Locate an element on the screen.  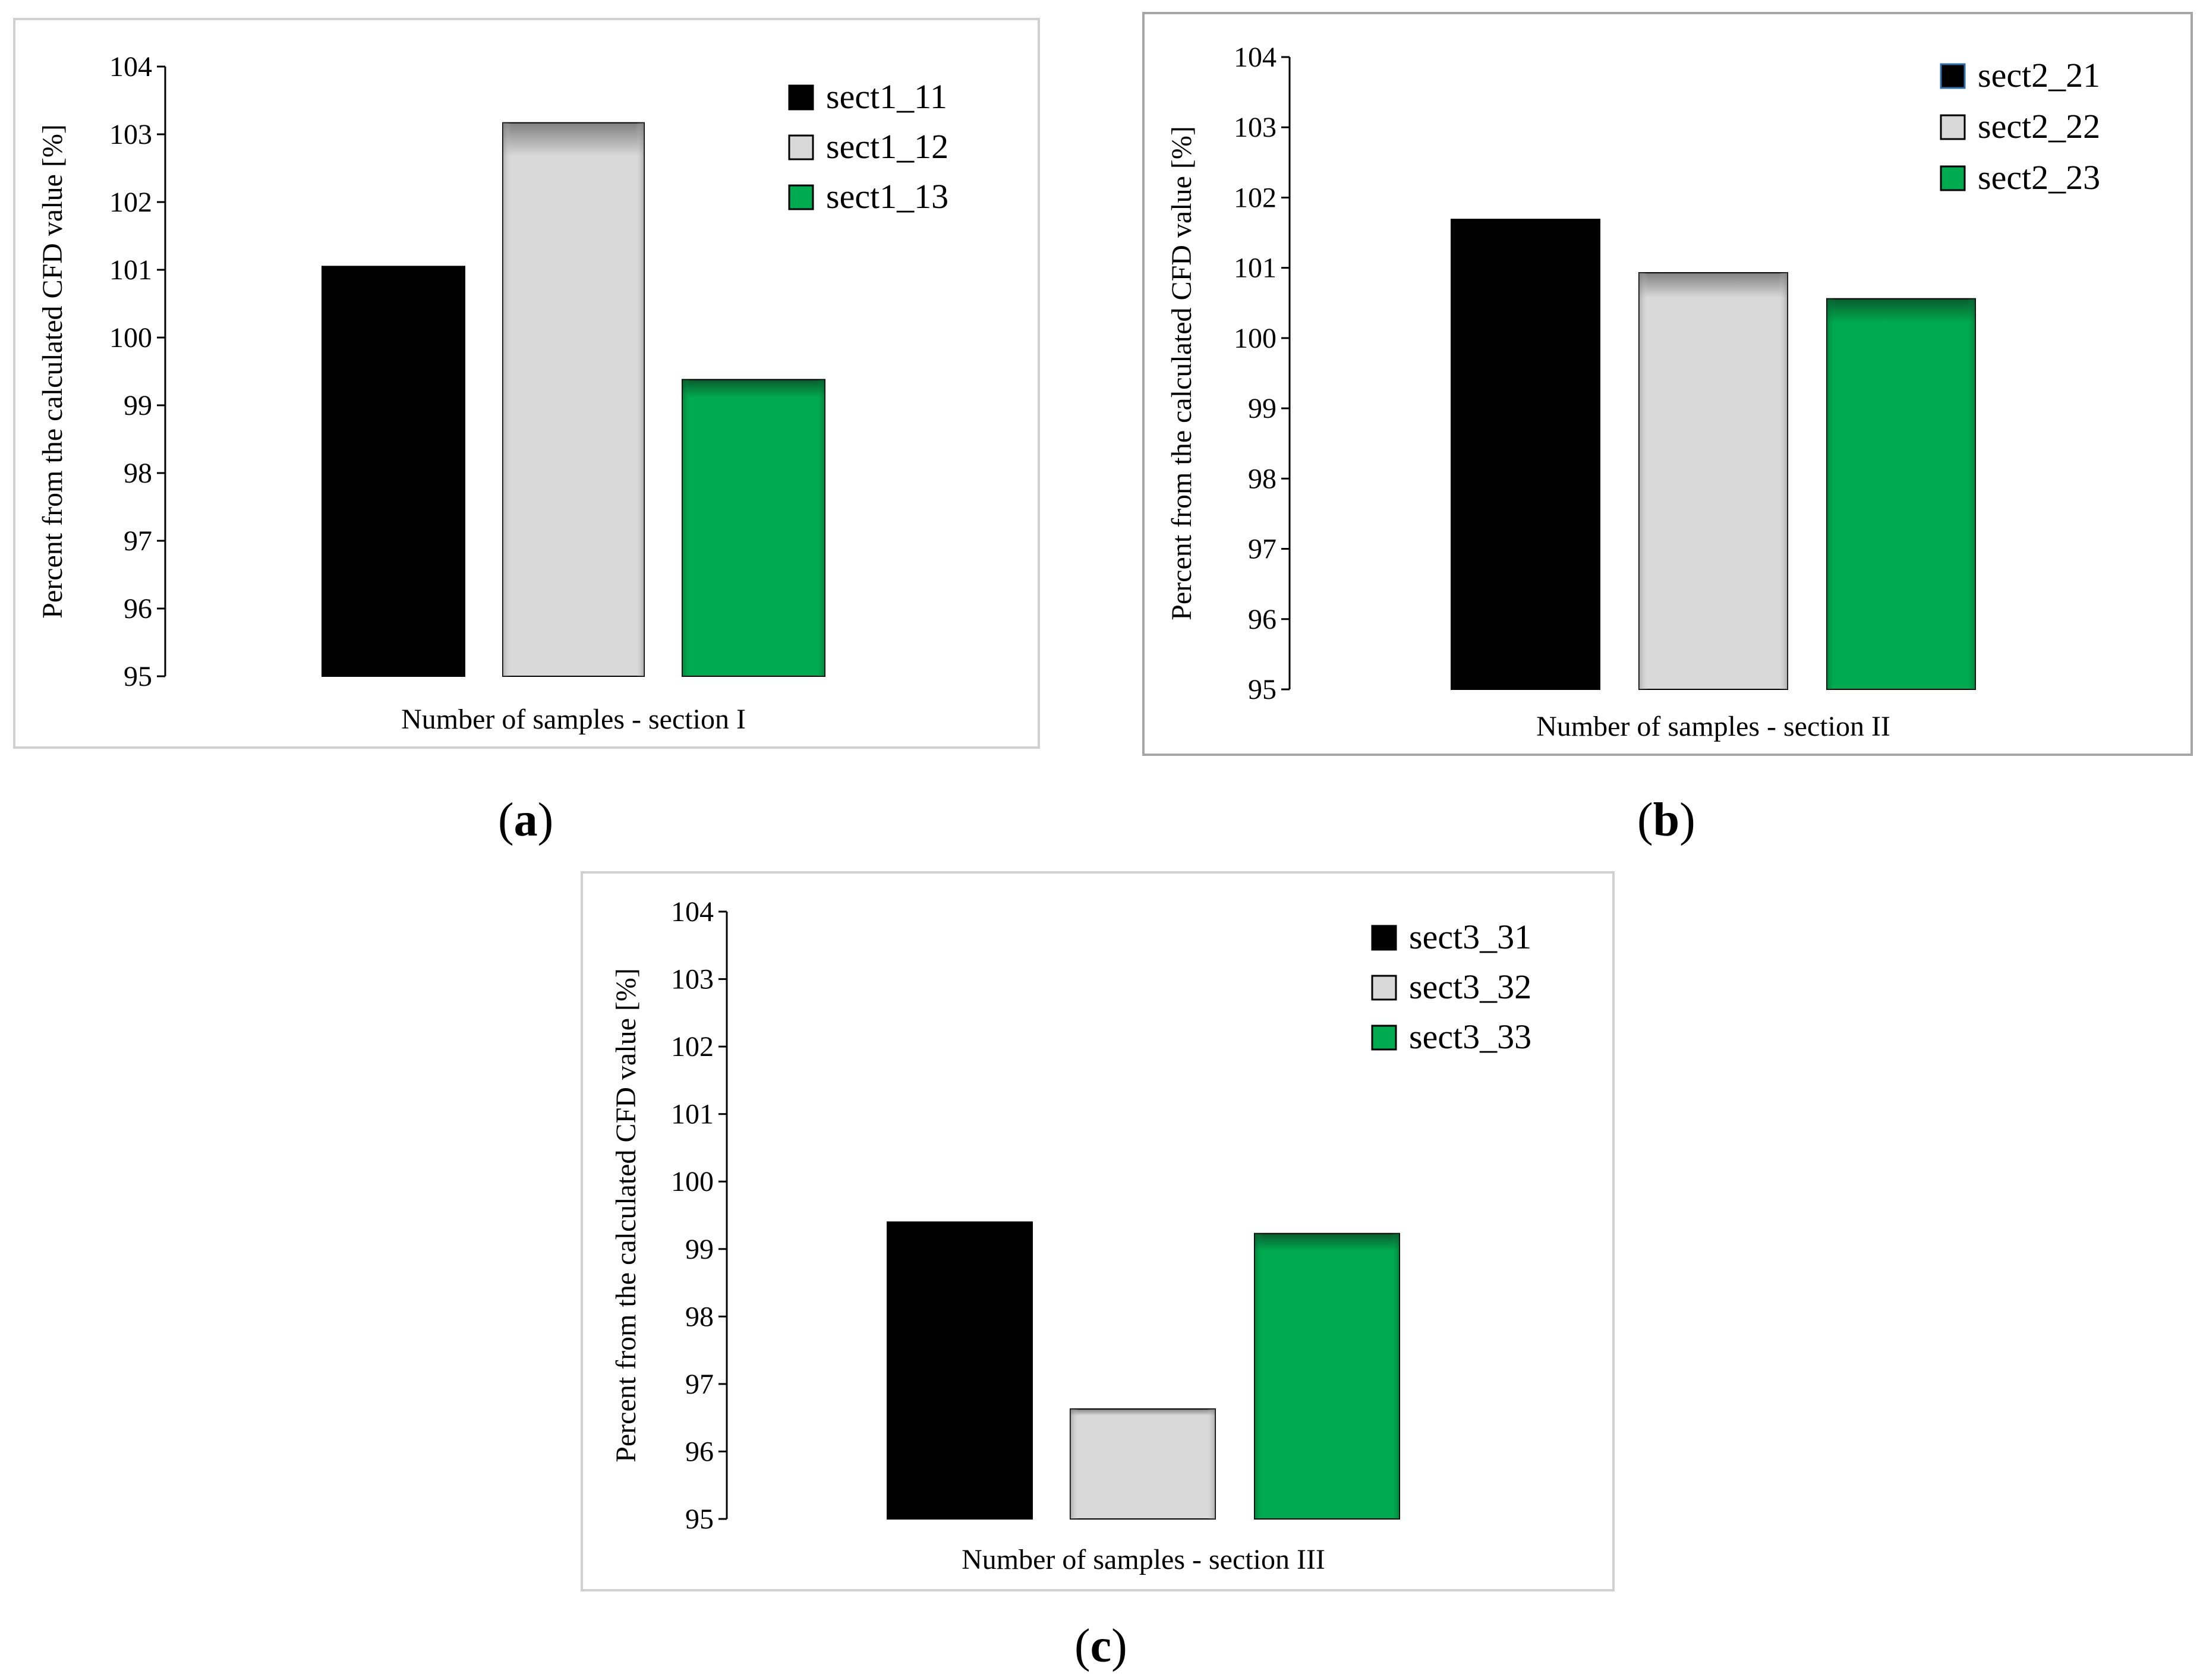
y-tick-label-c: 96 is located at coordinates (699, 1452).